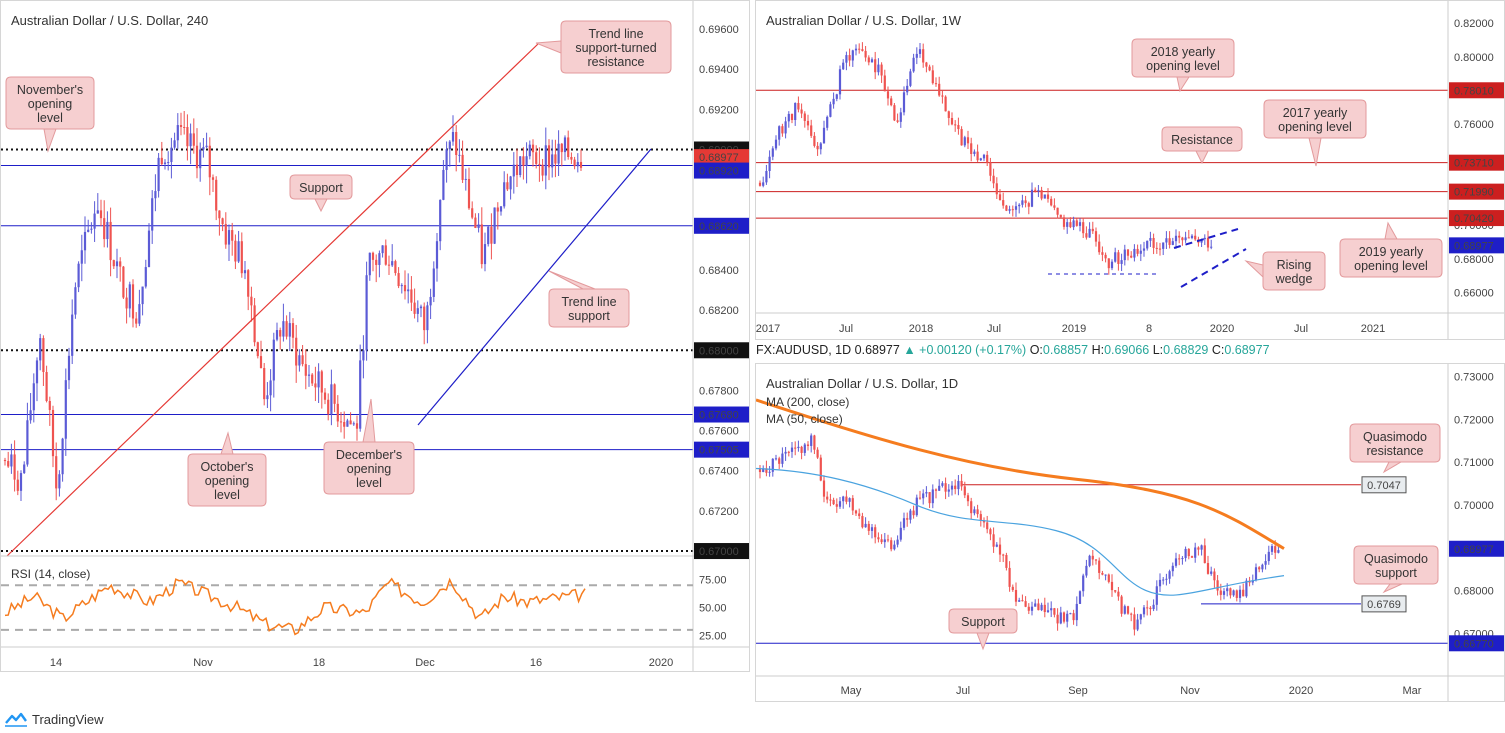 Image resolution: width=1505 pixels, height=733 pixels. What do you see at coordinates (1396, 565) in the screenshot?
I see `callout-quasimodo-support-bubble` at bounding box center [1396, 565].